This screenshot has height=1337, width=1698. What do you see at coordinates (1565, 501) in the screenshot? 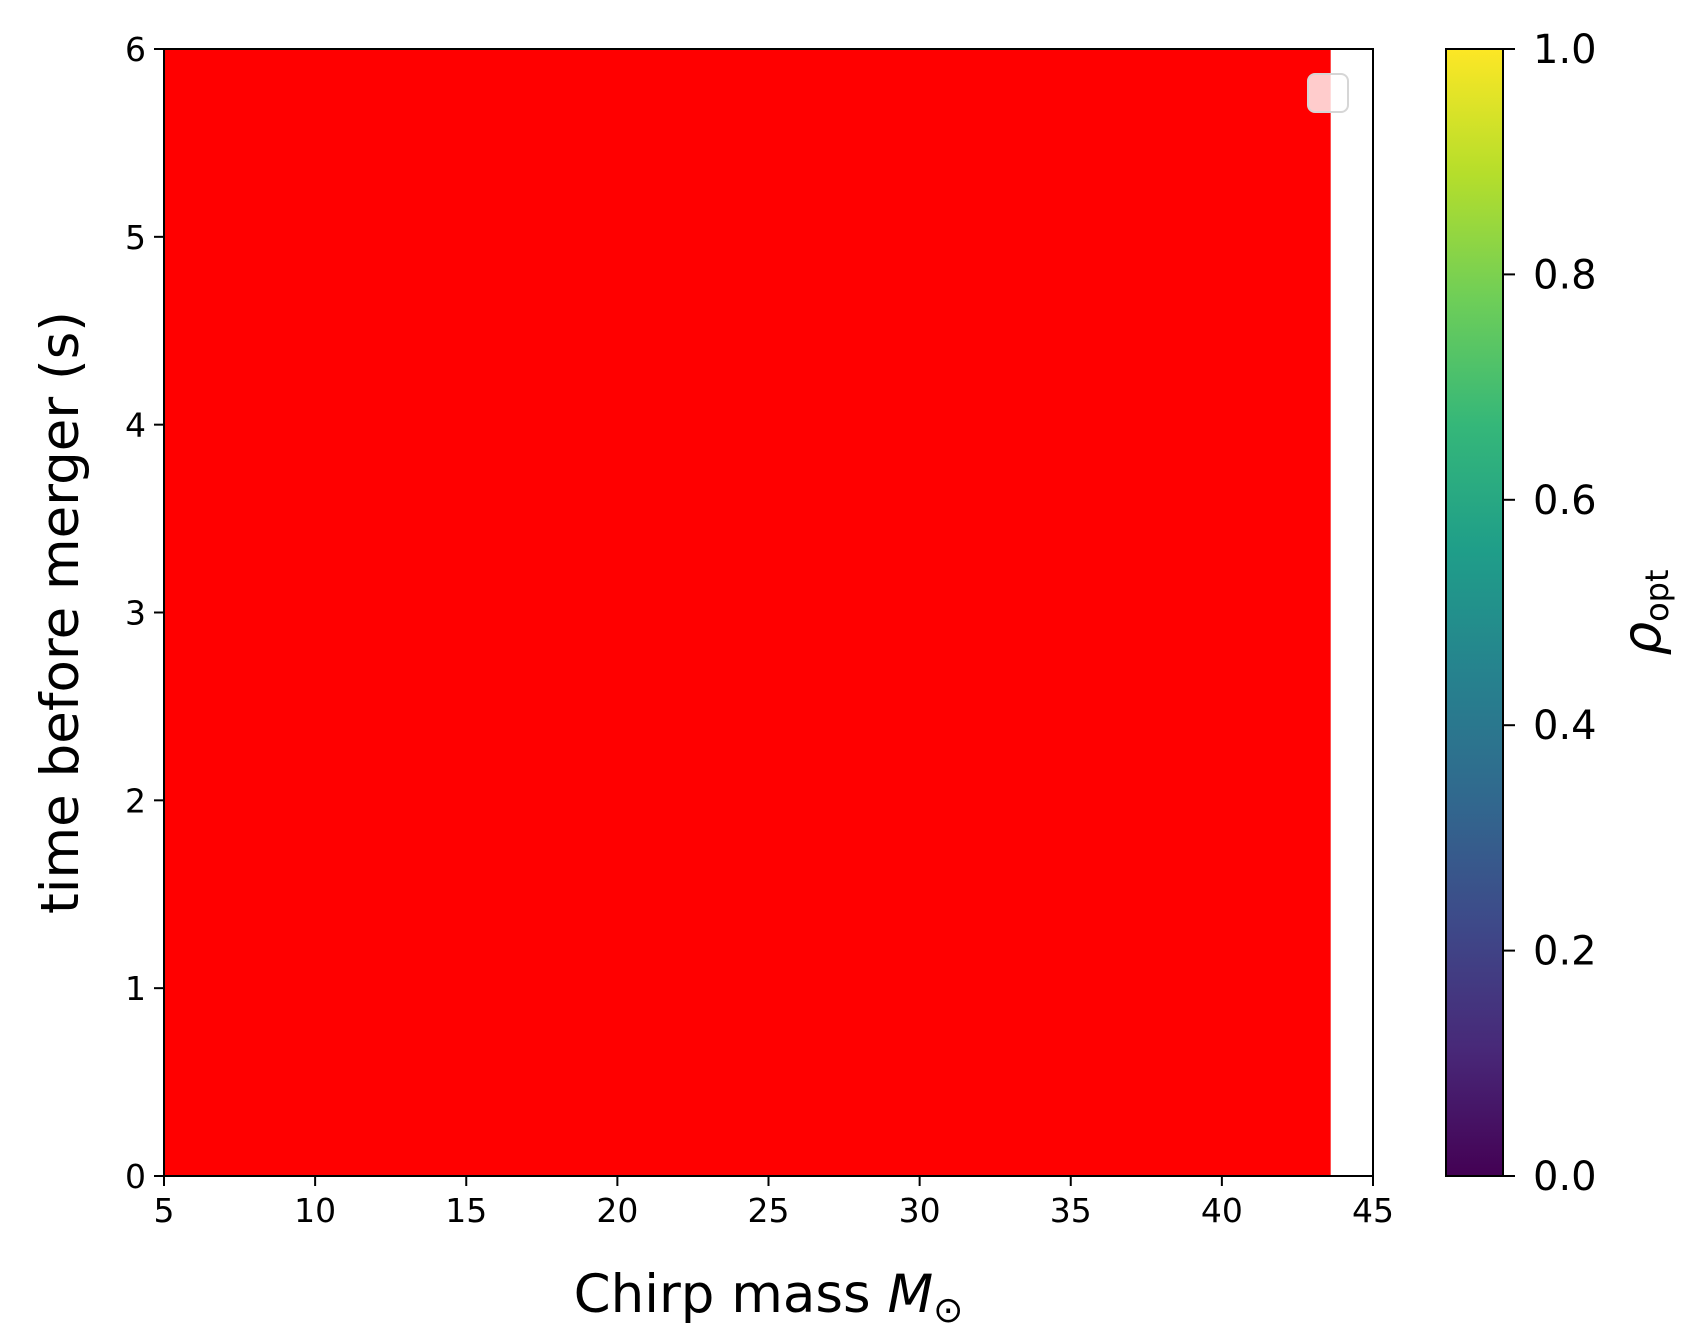
I see `colorbar-tick-label: 0.6` at bounding box center [1565, 501].